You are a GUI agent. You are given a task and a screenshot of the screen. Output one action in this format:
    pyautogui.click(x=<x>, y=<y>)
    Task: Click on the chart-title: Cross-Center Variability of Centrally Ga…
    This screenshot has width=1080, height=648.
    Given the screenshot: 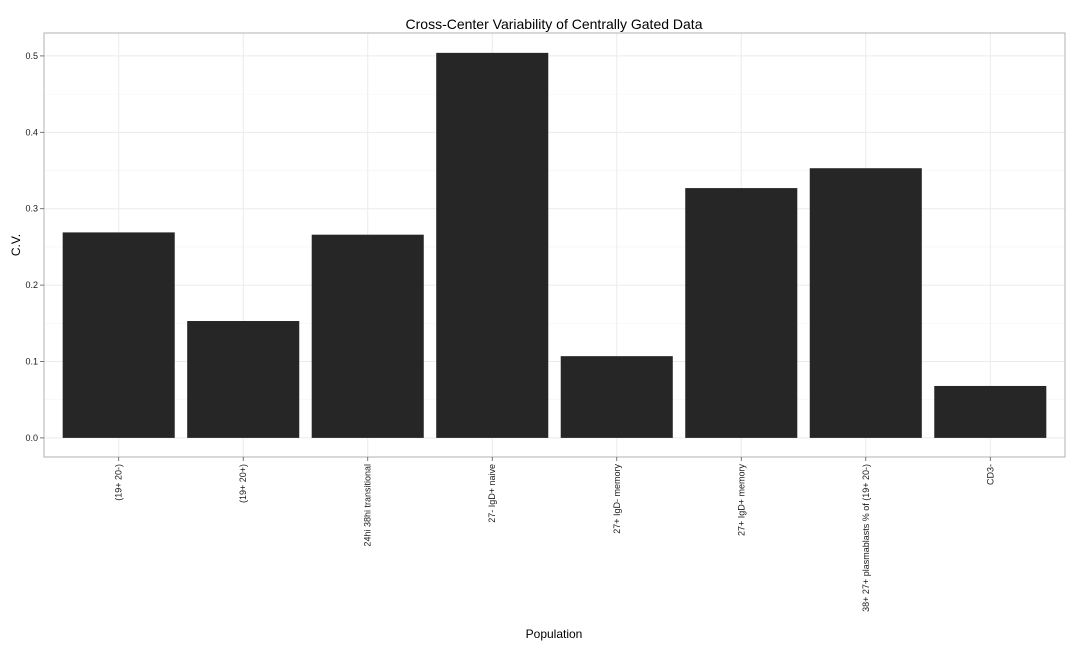 What is the action you would take?
    pyautogui.click(x=554, y=24)
    